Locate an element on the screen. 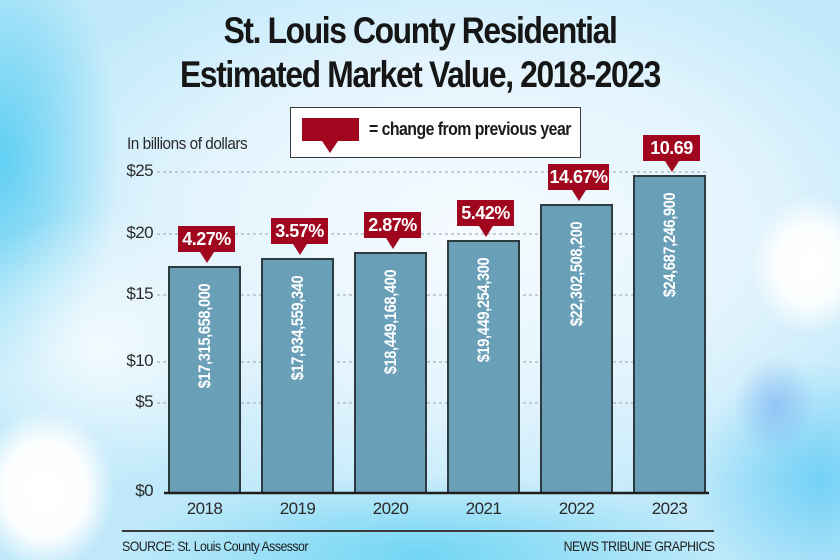  legend: = change from previous year is located at coordinates (435, 132).